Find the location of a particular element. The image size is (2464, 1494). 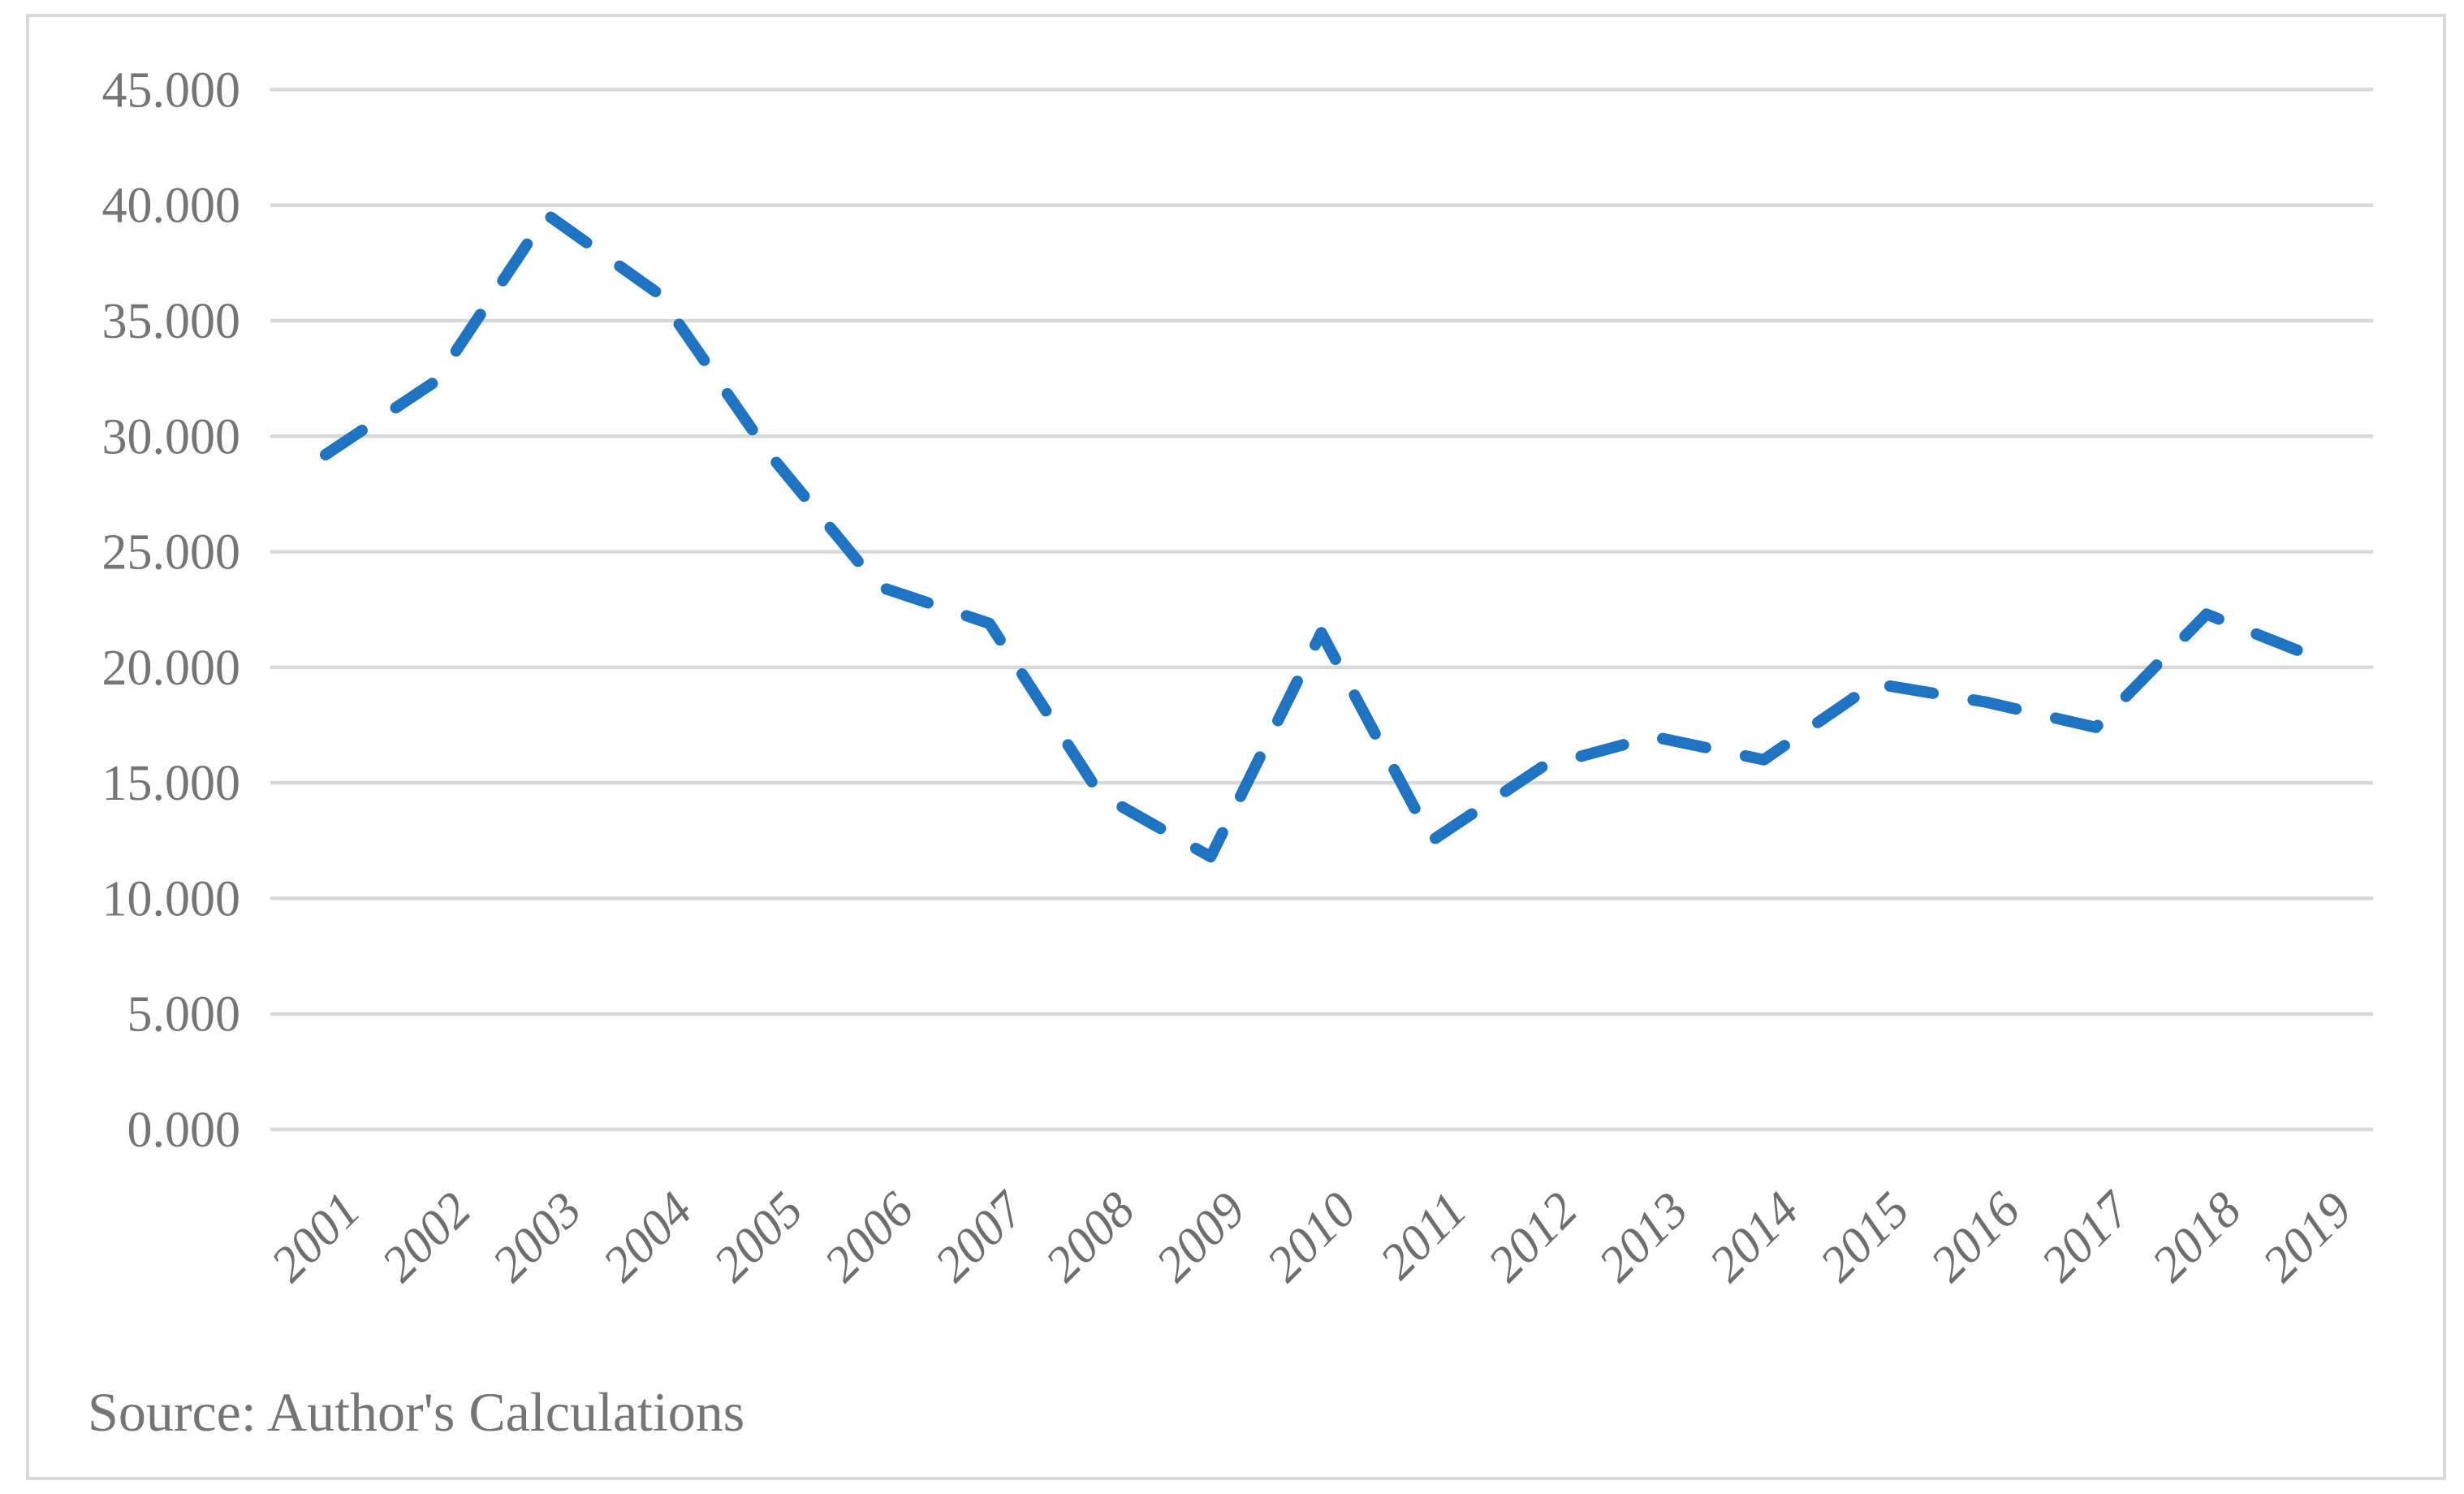

x-axis-tick-label: 2009 is located at coordinates (1201, 1237).